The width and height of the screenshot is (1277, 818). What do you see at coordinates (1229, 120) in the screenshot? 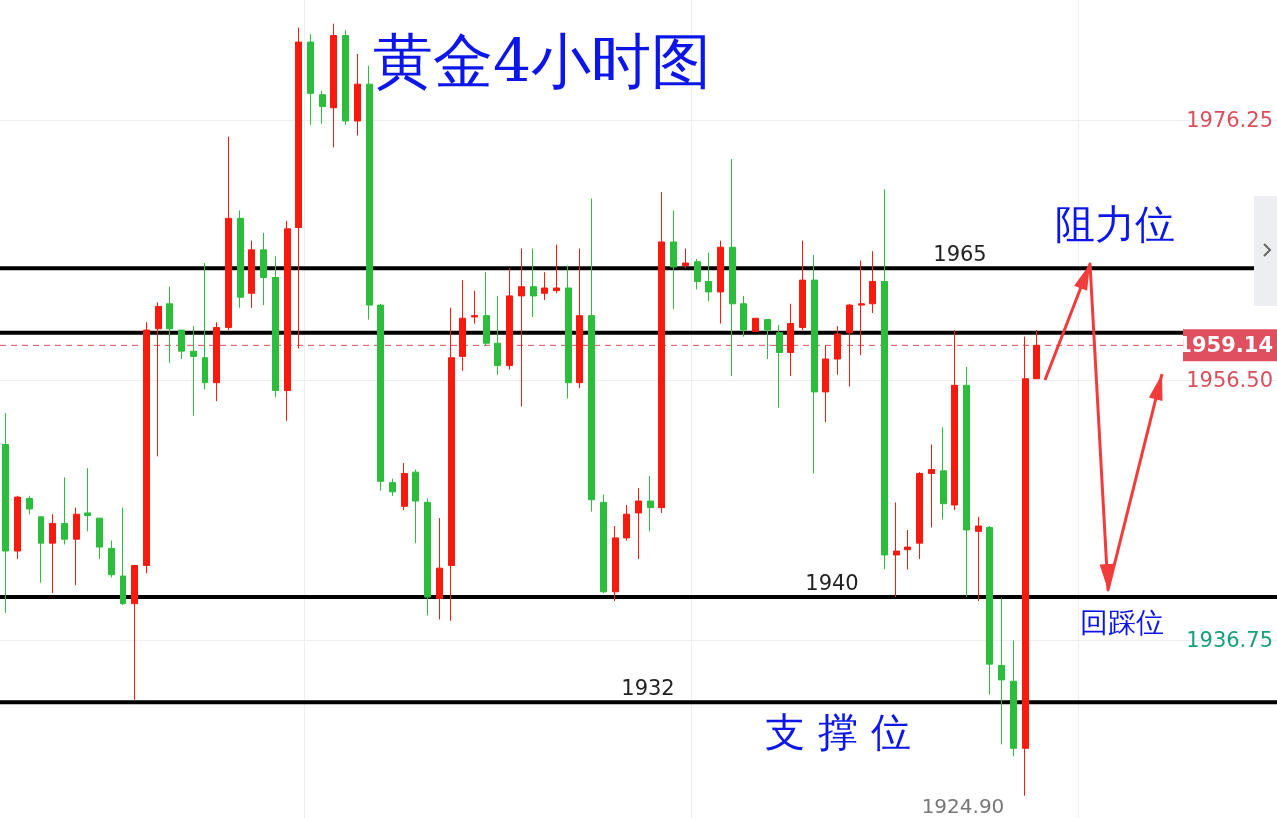
I see `y-tick-label: 1976.25` at bounding box center [1229, 120].